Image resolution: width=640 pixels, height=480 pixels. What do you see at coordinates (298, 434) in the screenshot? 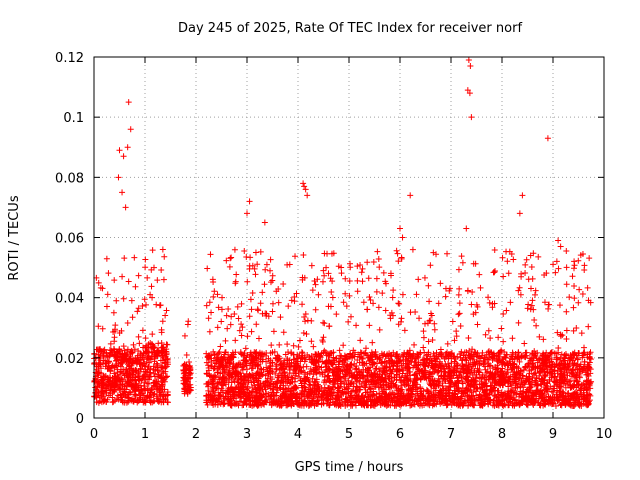
I see `x-tick-label: 4` at bounding box center [298, 434].